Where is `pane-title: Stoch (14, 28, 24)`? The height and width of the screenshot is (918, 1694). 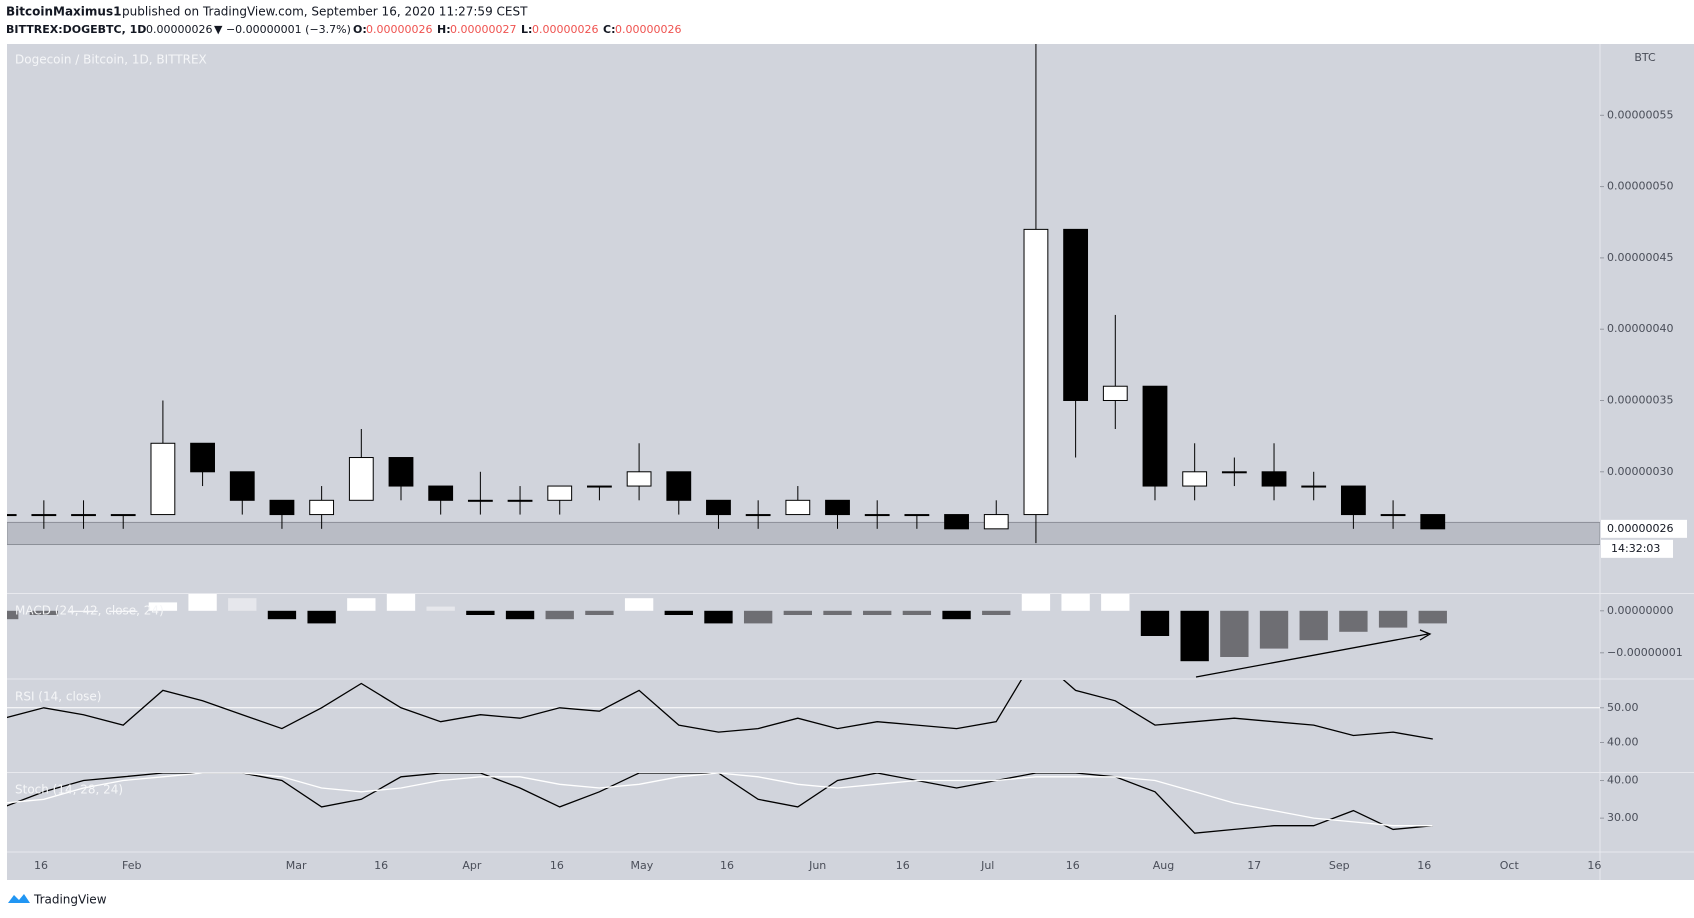
pane-title: Stoch (14, 28, 24) is located at coordinates (69, 790).